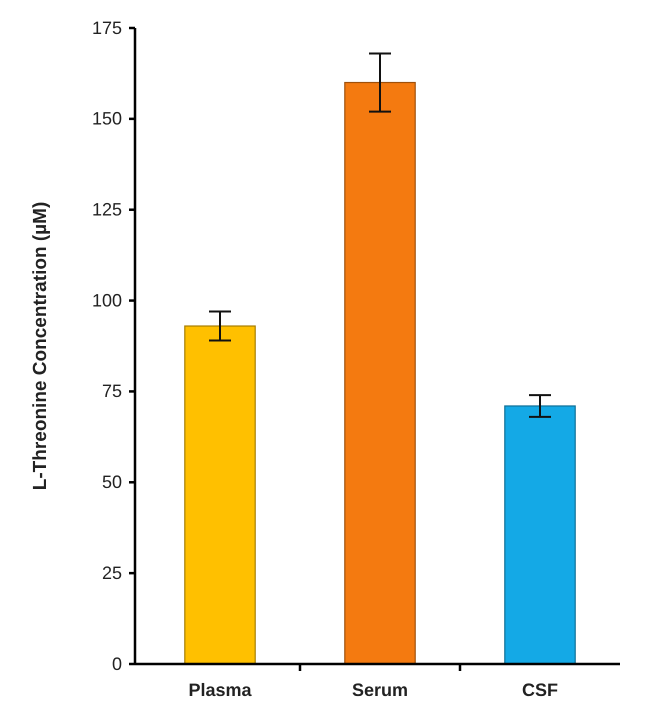 This screenshot has height=728, width=650. What do you see at coordinates (540, 690) in the screenshot?
I see `x-tick-label: CSF` at bounding box center [540, 690].